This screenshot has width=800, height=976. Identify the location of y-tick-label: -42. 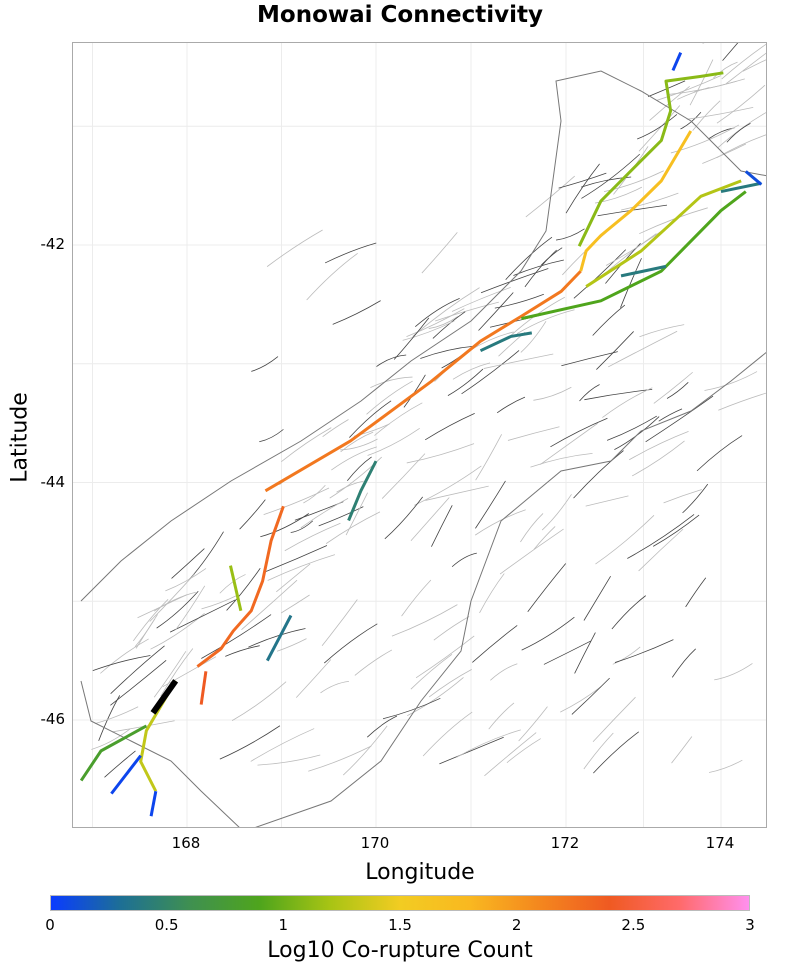
(53, 244).